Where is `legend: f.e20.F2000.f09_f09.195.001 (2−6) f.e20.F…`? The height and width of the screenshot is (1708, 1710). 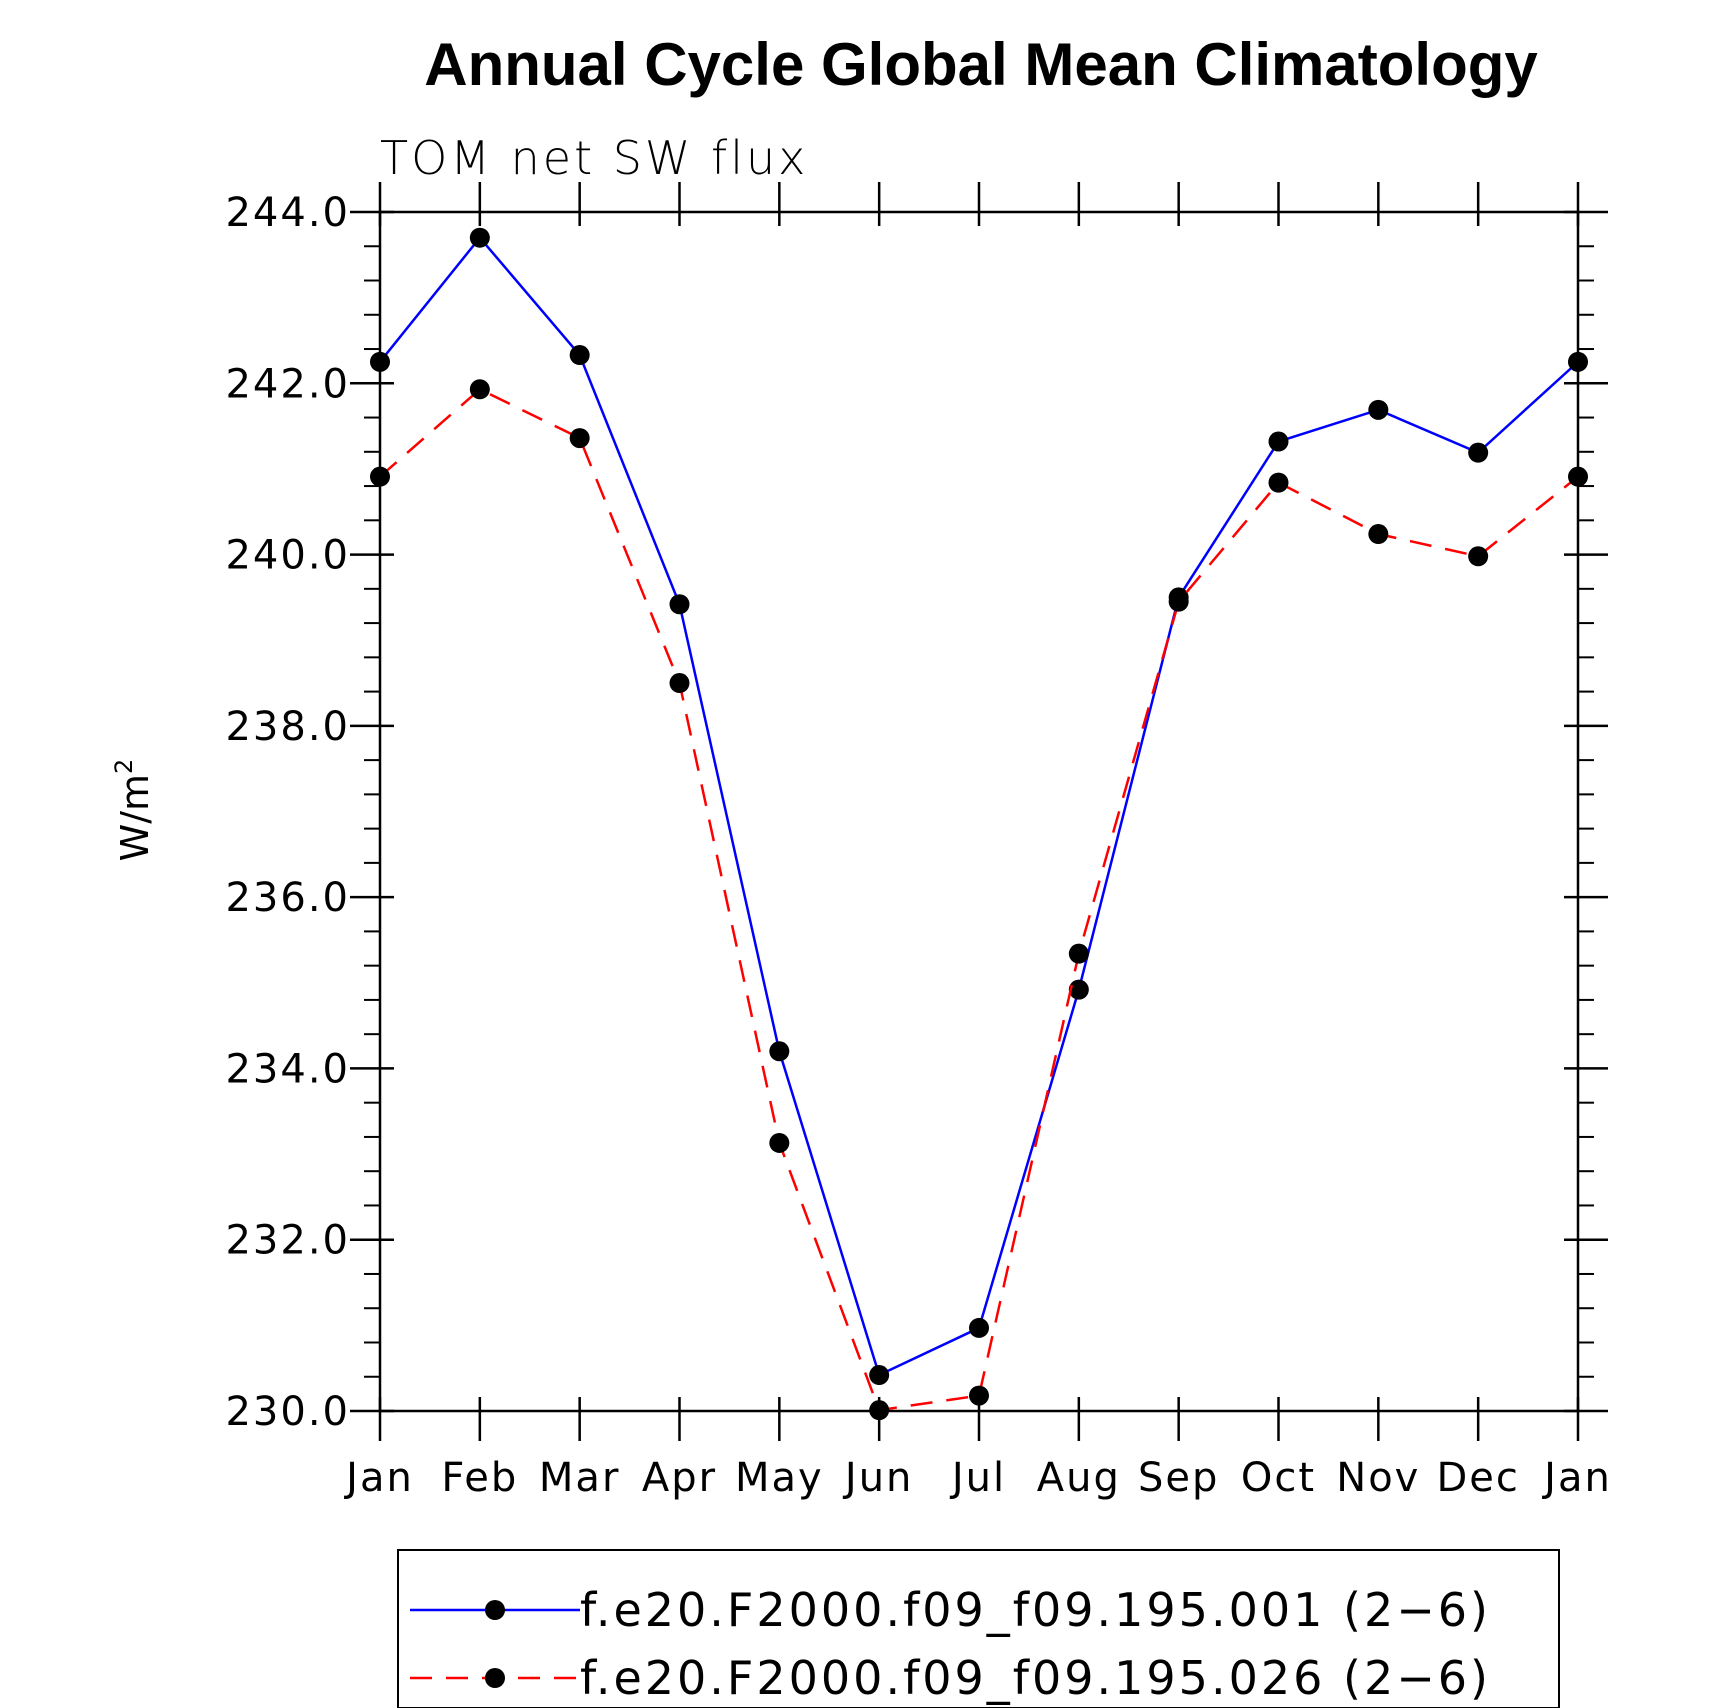 legend: f.e20.F2000.f09_f09.195.001 (2−6) f.e20.F… is located at coordinates (978, 1628).